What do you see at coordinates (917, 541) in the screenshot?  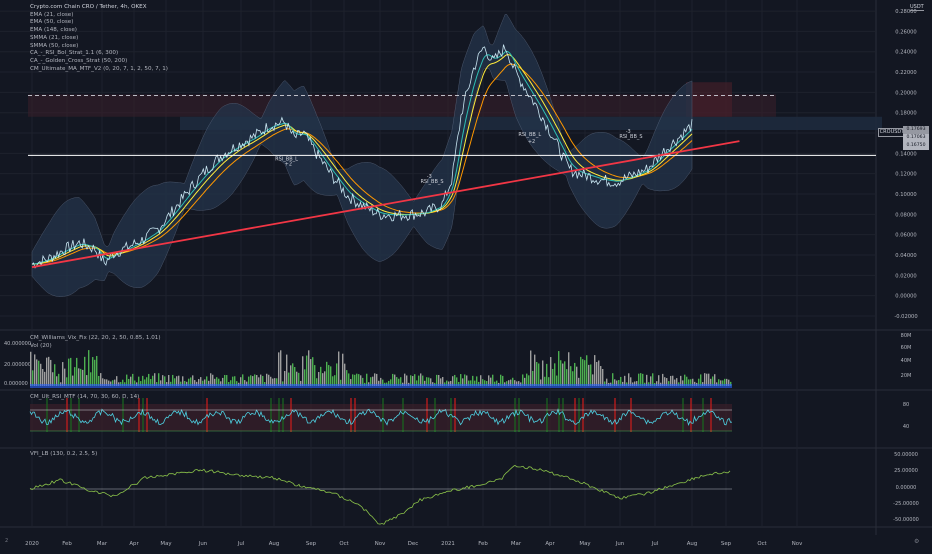 I see `gear-icon: ⚙` at bounding box center [917, 541].